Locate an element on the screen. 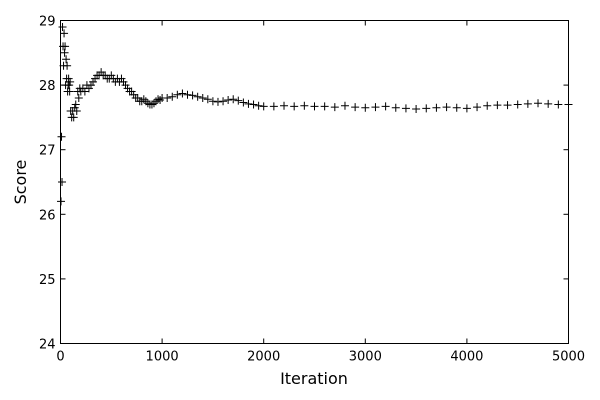 The height and width of the screenshot is (400, 600). x-tick-label: 4000 is located at coordinates (466, 357).